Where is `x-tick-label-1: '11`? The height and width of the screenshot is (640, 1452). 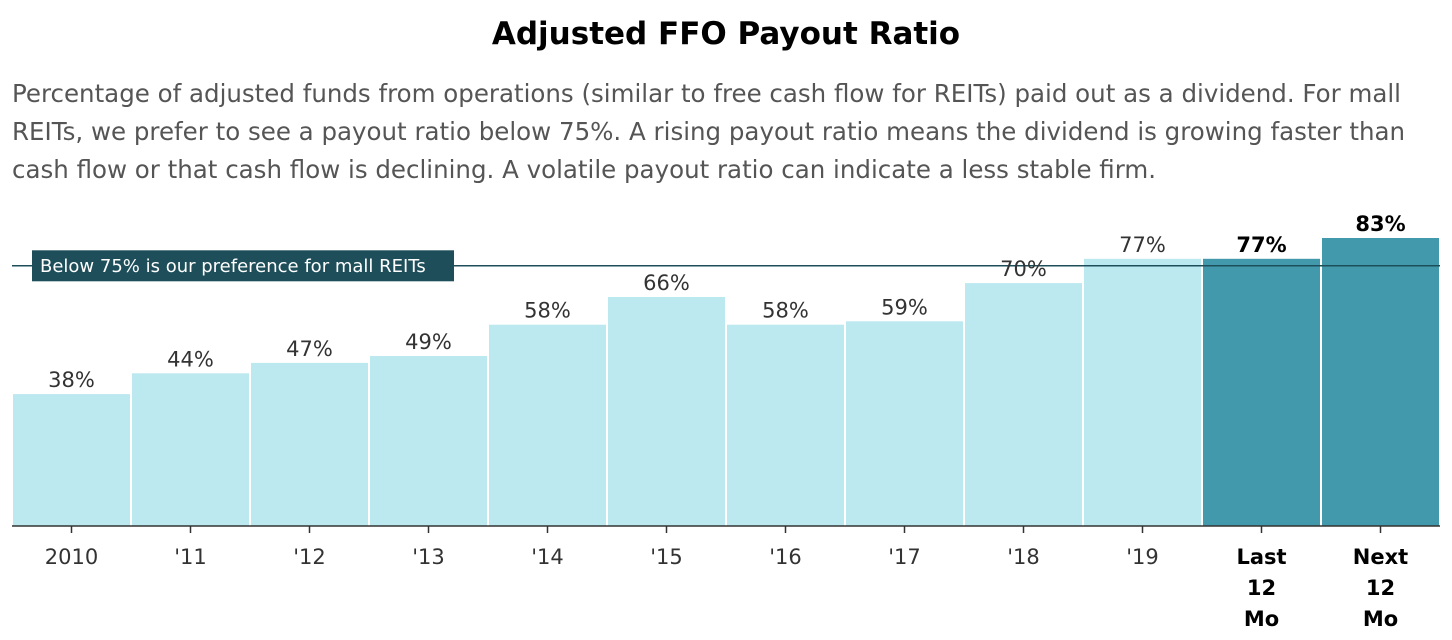
x-tick-label-1: '11 is located at coordinates (190, 557).